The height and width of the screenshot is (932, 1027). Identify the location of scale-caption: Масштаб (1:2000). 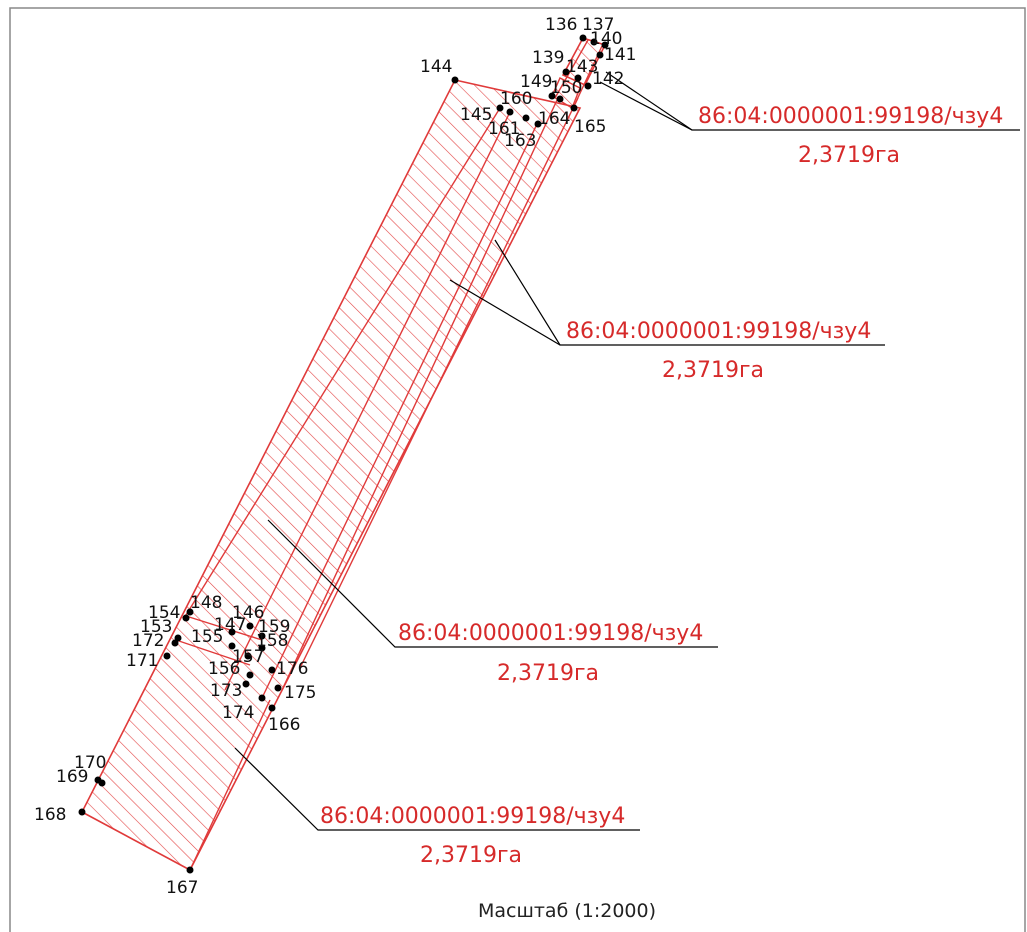
(567, 911).